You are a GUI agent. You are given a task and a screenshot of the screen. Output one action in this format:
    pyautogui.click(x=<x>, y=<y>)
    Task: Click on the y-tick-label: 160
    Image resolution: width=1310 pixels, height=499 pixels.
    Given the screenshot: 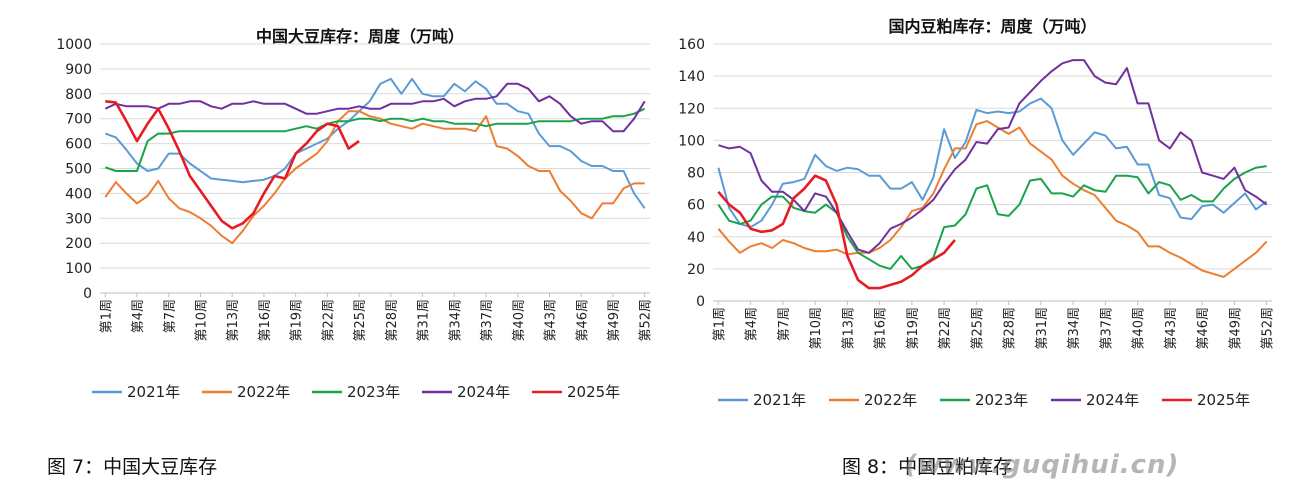 What is the action you would take?
    pyautogui.click(x=691, y=45)
    